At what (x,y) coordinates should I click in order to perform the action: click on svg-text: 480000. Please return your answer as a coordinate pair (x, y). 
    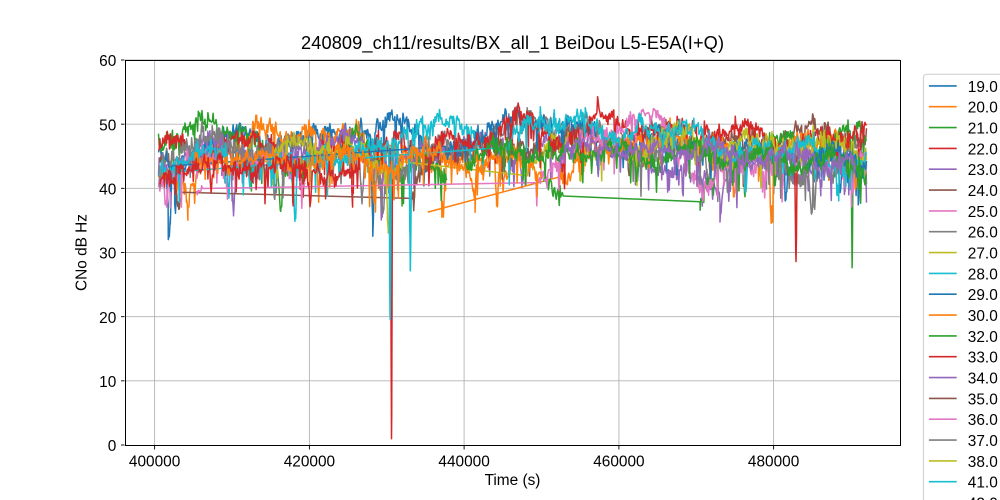
    Looking at the image, I should click on (773, 461).